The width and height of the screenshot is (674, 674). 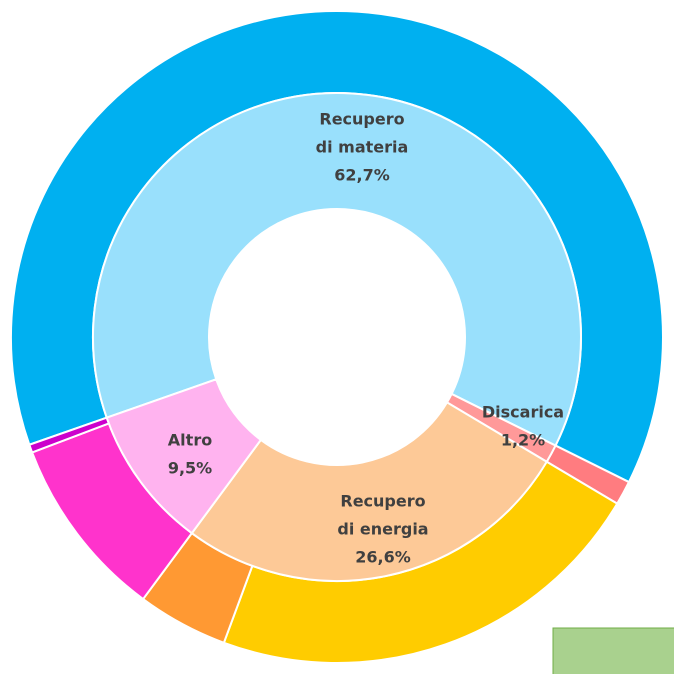 I want to click on segment-label: Discarica, so click(x=523, y=412).